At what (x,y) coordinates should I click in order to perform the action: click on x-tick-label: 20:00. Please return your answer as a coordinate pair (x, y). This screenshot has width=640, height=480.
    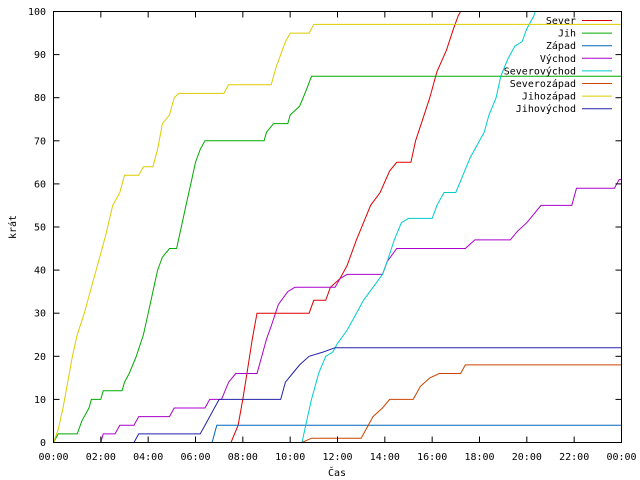
    Looking at the image, I should click on (527, 457).